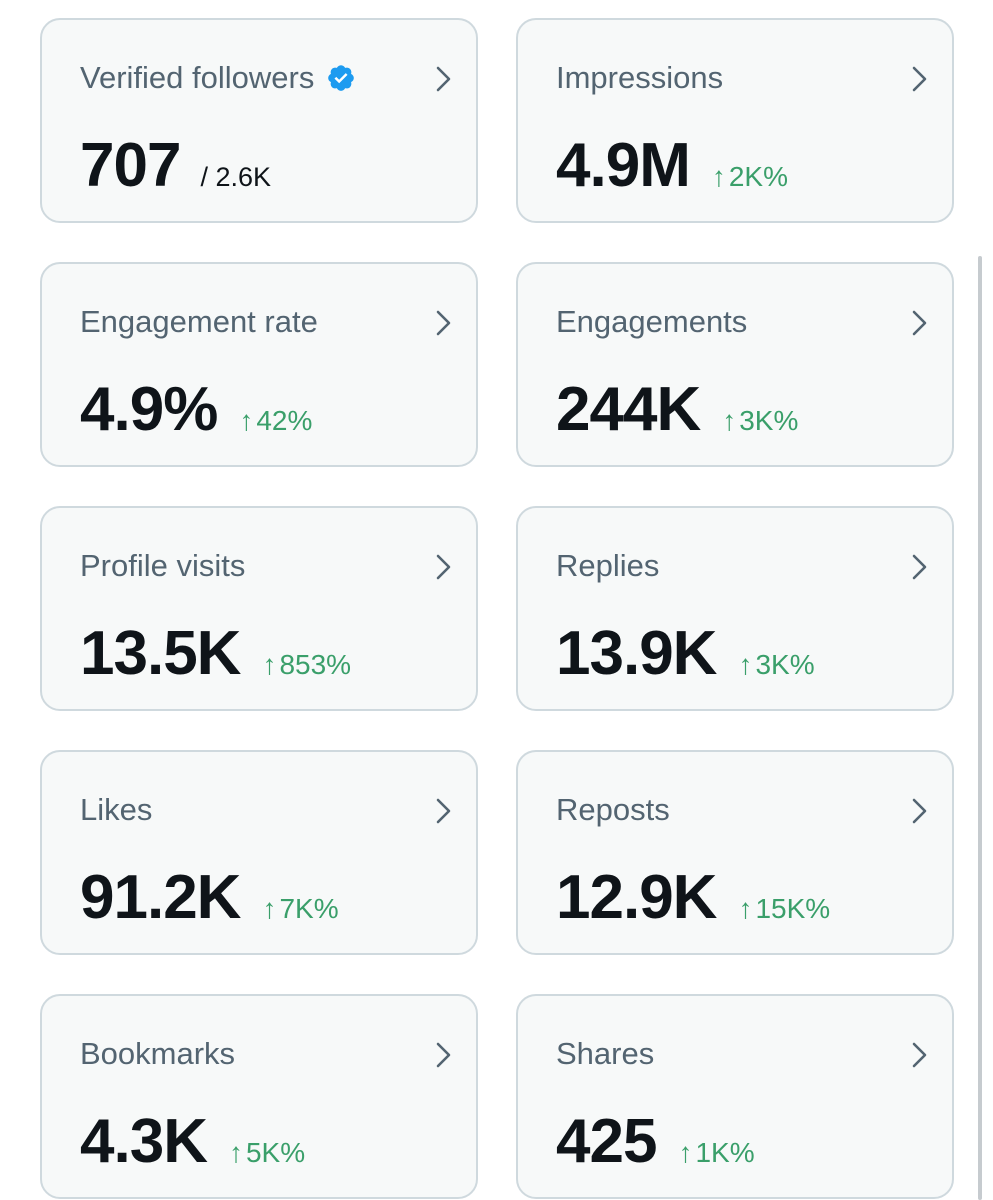 Image resolution: width=993 pixels, height=1200 pixels. I want to click on metric-title: Shares, so click(605, 1053).